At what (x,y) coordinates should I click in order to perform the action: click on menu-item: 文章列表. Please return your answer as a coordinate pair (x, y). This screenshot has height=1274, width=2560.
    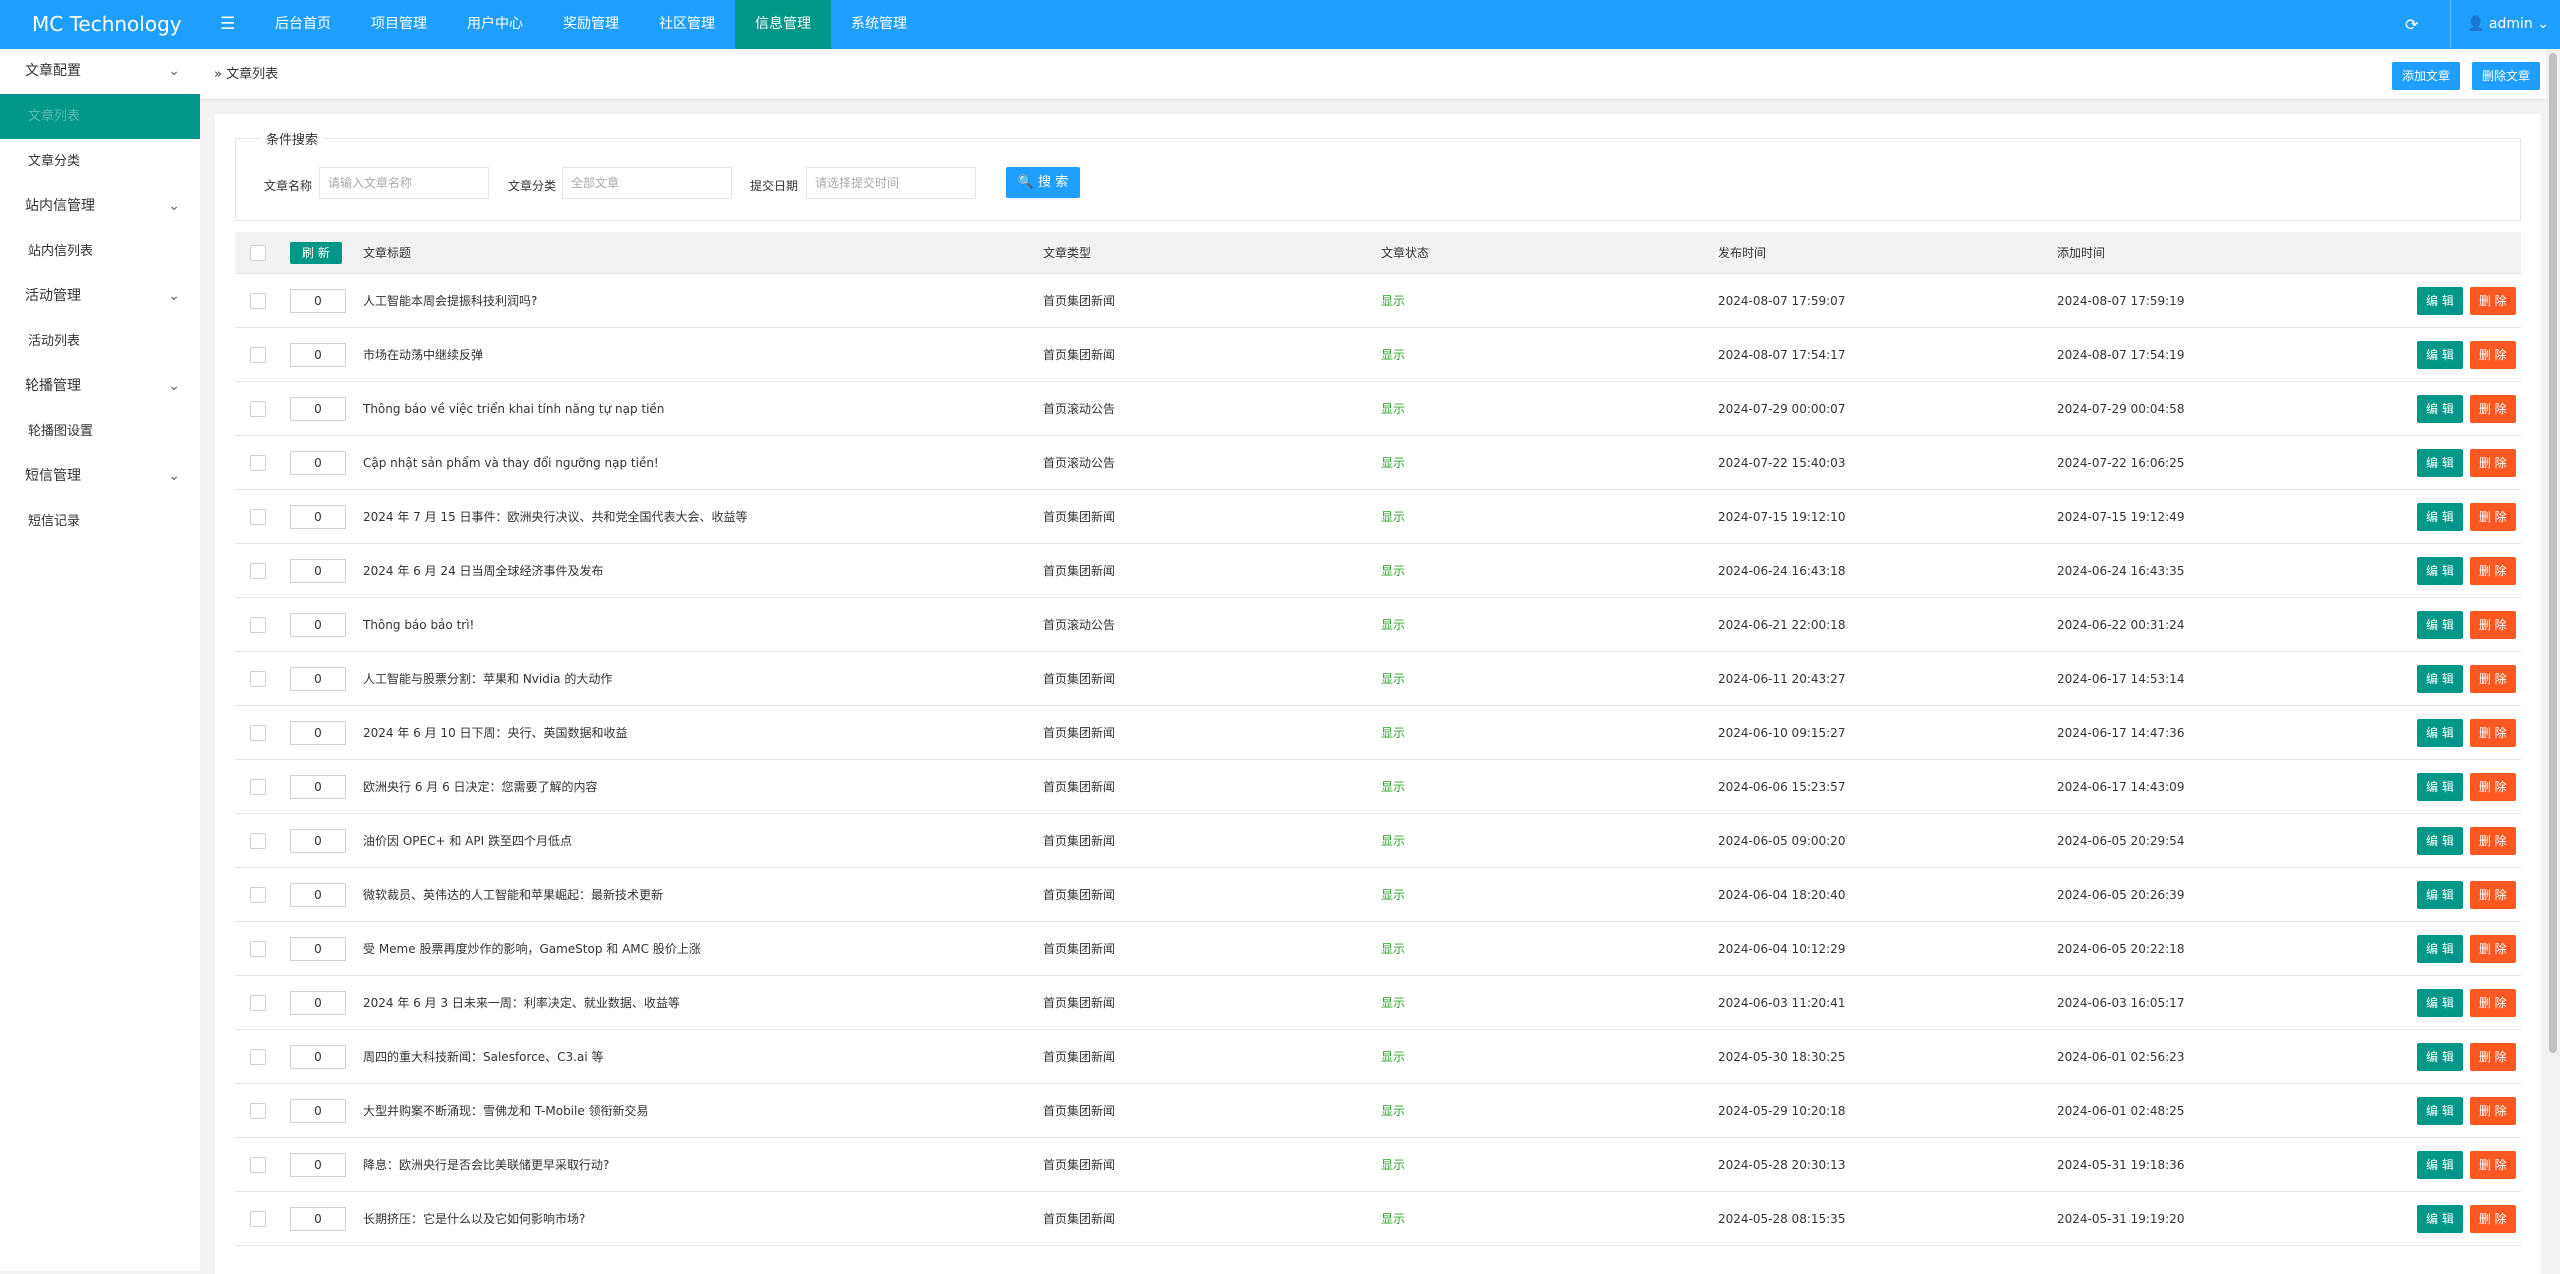
    Looking at the image, I should click on (100, 116).